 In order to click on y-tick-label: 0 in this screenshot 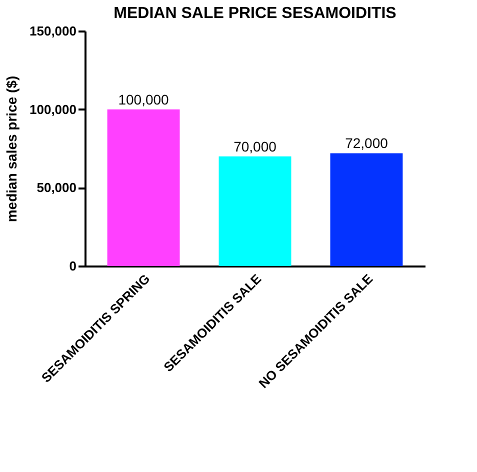, I will do `click(72, 266)`.